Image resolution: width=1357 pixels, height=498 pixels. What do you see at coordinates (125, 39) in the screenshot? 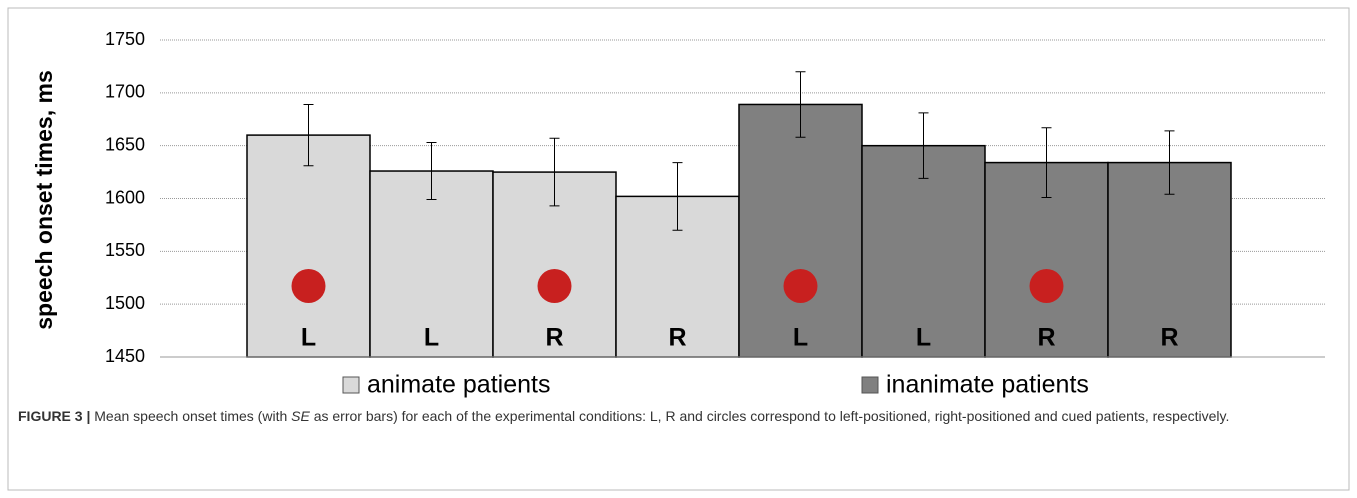
I see `y-tick-label: 1750` at bounding box center [125, 39].